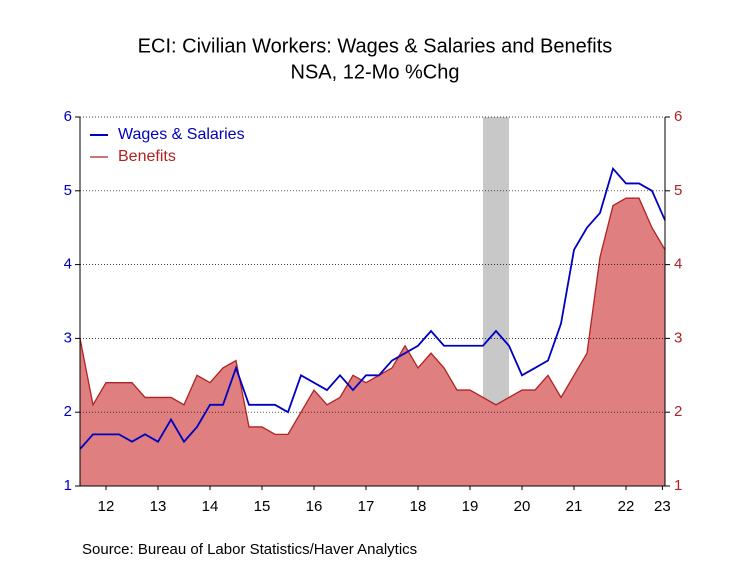  Describe the element at coordinates (678, 337) in the screenshot. I see `y2-tick-label: 3` at that location.